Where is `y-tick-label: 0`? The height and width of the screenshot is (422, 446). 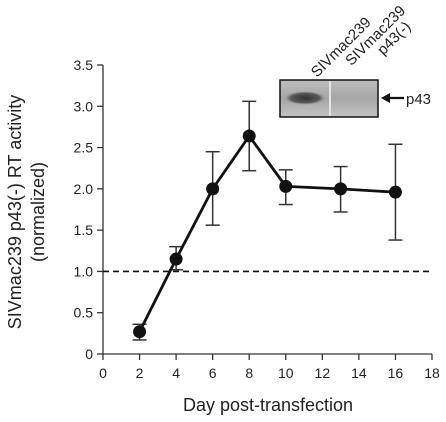 y-tick-label: 0 is located at coordinates (89, 354).